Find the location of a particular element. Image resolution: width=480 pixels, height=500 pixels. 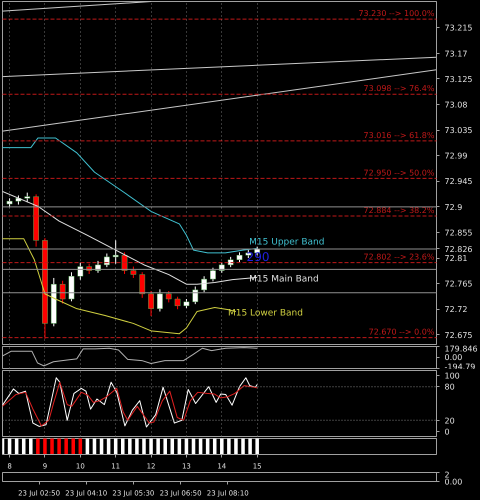

ref-line-label: 72.802 --> 23.6% is located at coordinates (399, 257).